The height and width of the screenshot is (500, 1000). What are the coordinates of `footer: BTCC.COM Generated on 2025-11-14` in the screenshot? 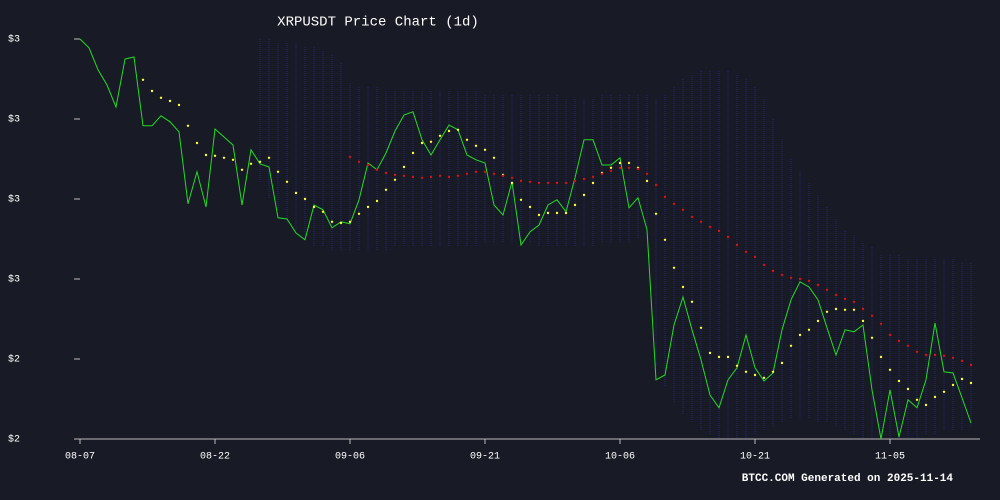 It's located at (848, 479).